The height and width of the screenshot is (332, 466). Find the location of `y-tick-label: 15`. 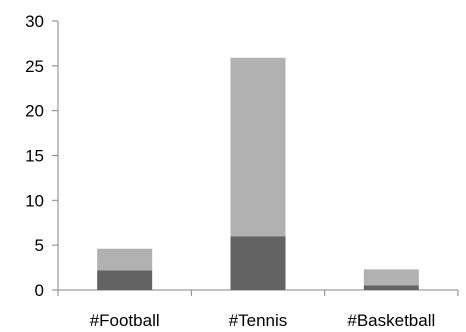

y-tick-label: 15 is located at coordinates (34, 156).